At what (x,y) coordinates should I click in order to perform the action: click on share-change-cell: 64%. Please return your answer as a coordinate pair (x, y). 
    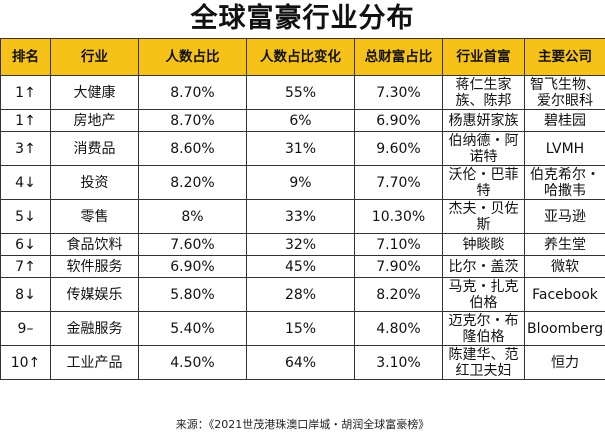
    Looking at the image, I should click on (300, 362).